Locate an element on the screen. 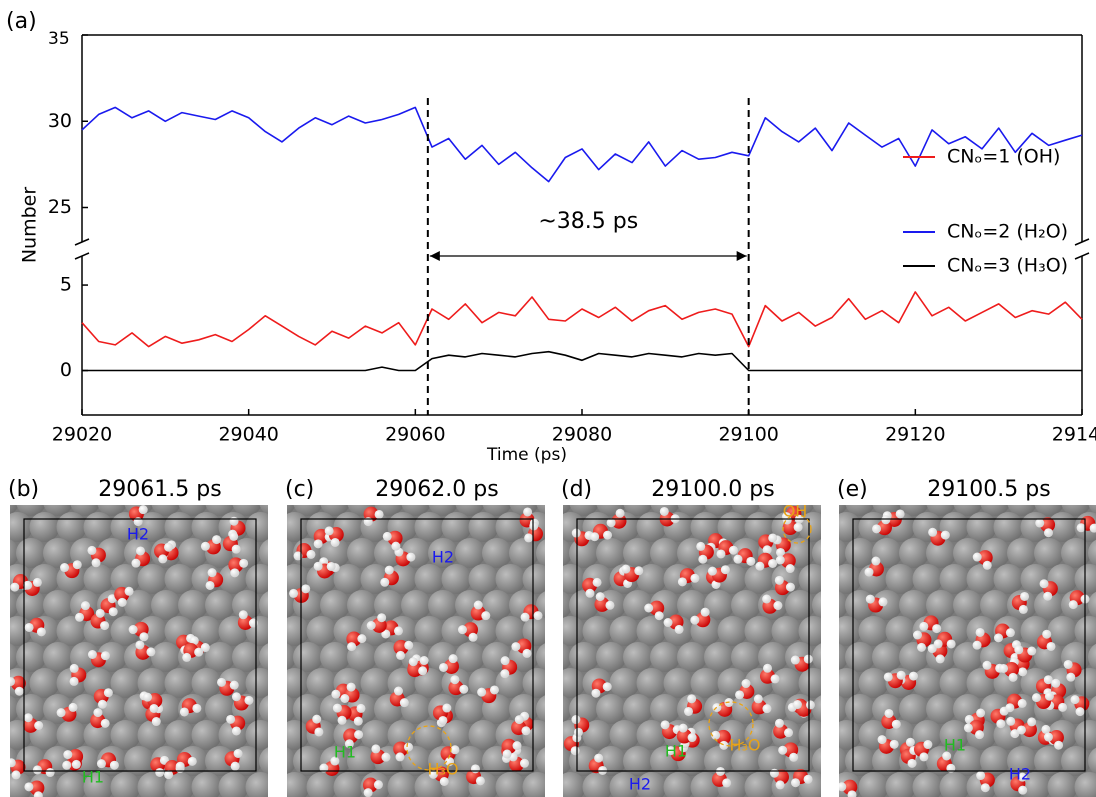  x-tick-label: 29080 is located at coordinates (582, 435).